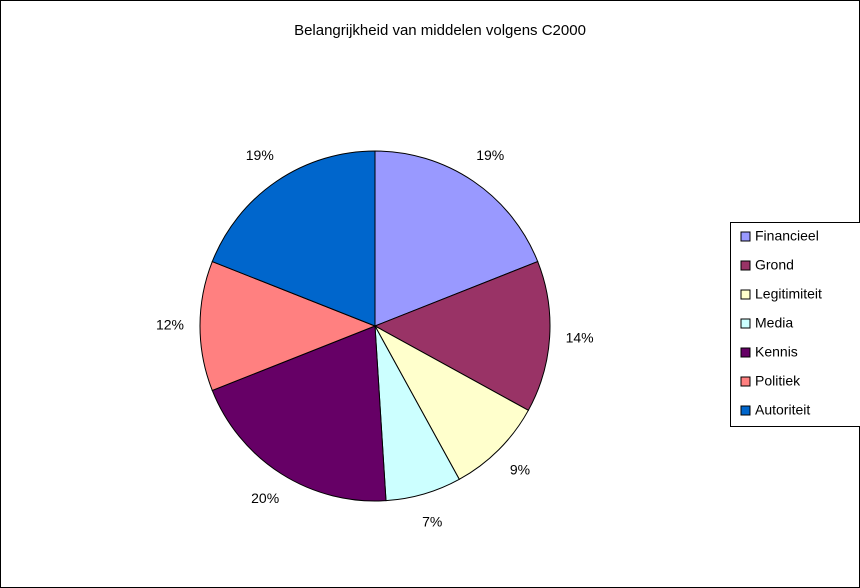 Image resolution: width=860 pixels, height=588 pixels. What do you see at coordinates (580, 338) in the screenshot?
I see `data-label: 14%` at bounding box center [580, 338].